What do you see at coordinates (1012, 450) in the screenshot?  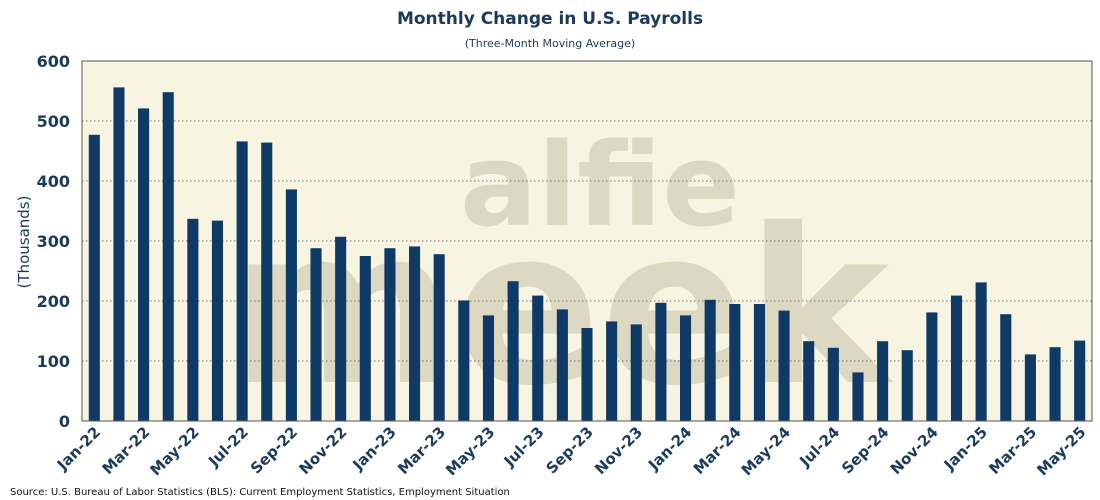 I see `x-tick-label: Mar-25` at bounding box center [1012, 450].